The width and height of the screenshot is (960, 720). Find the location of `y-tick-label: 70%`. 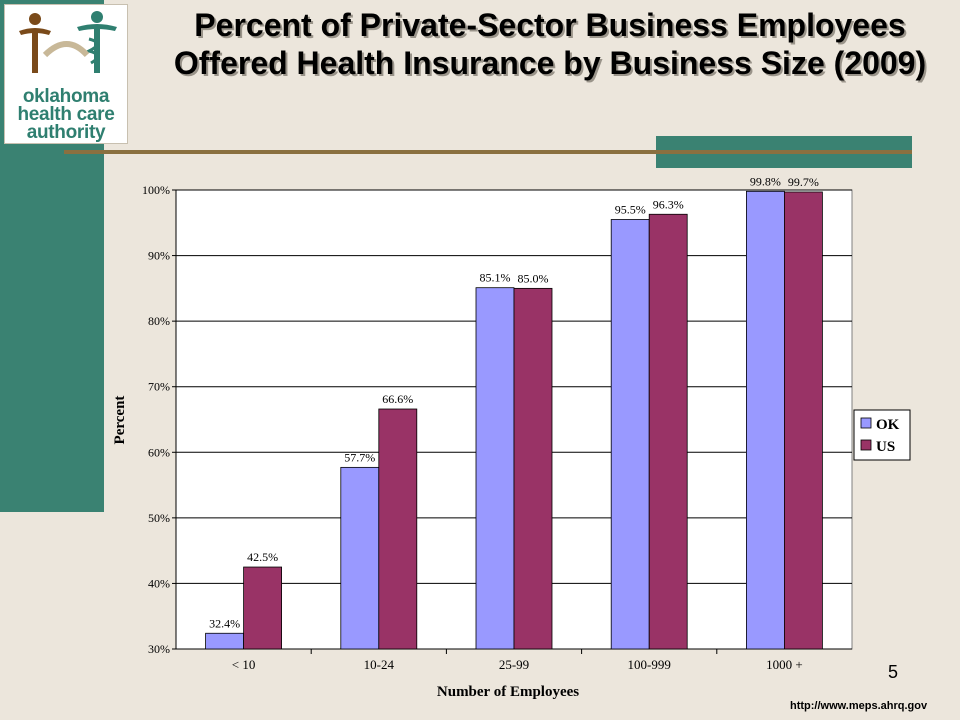

y-tick-label: 70% is located at coordinates (159, 387).